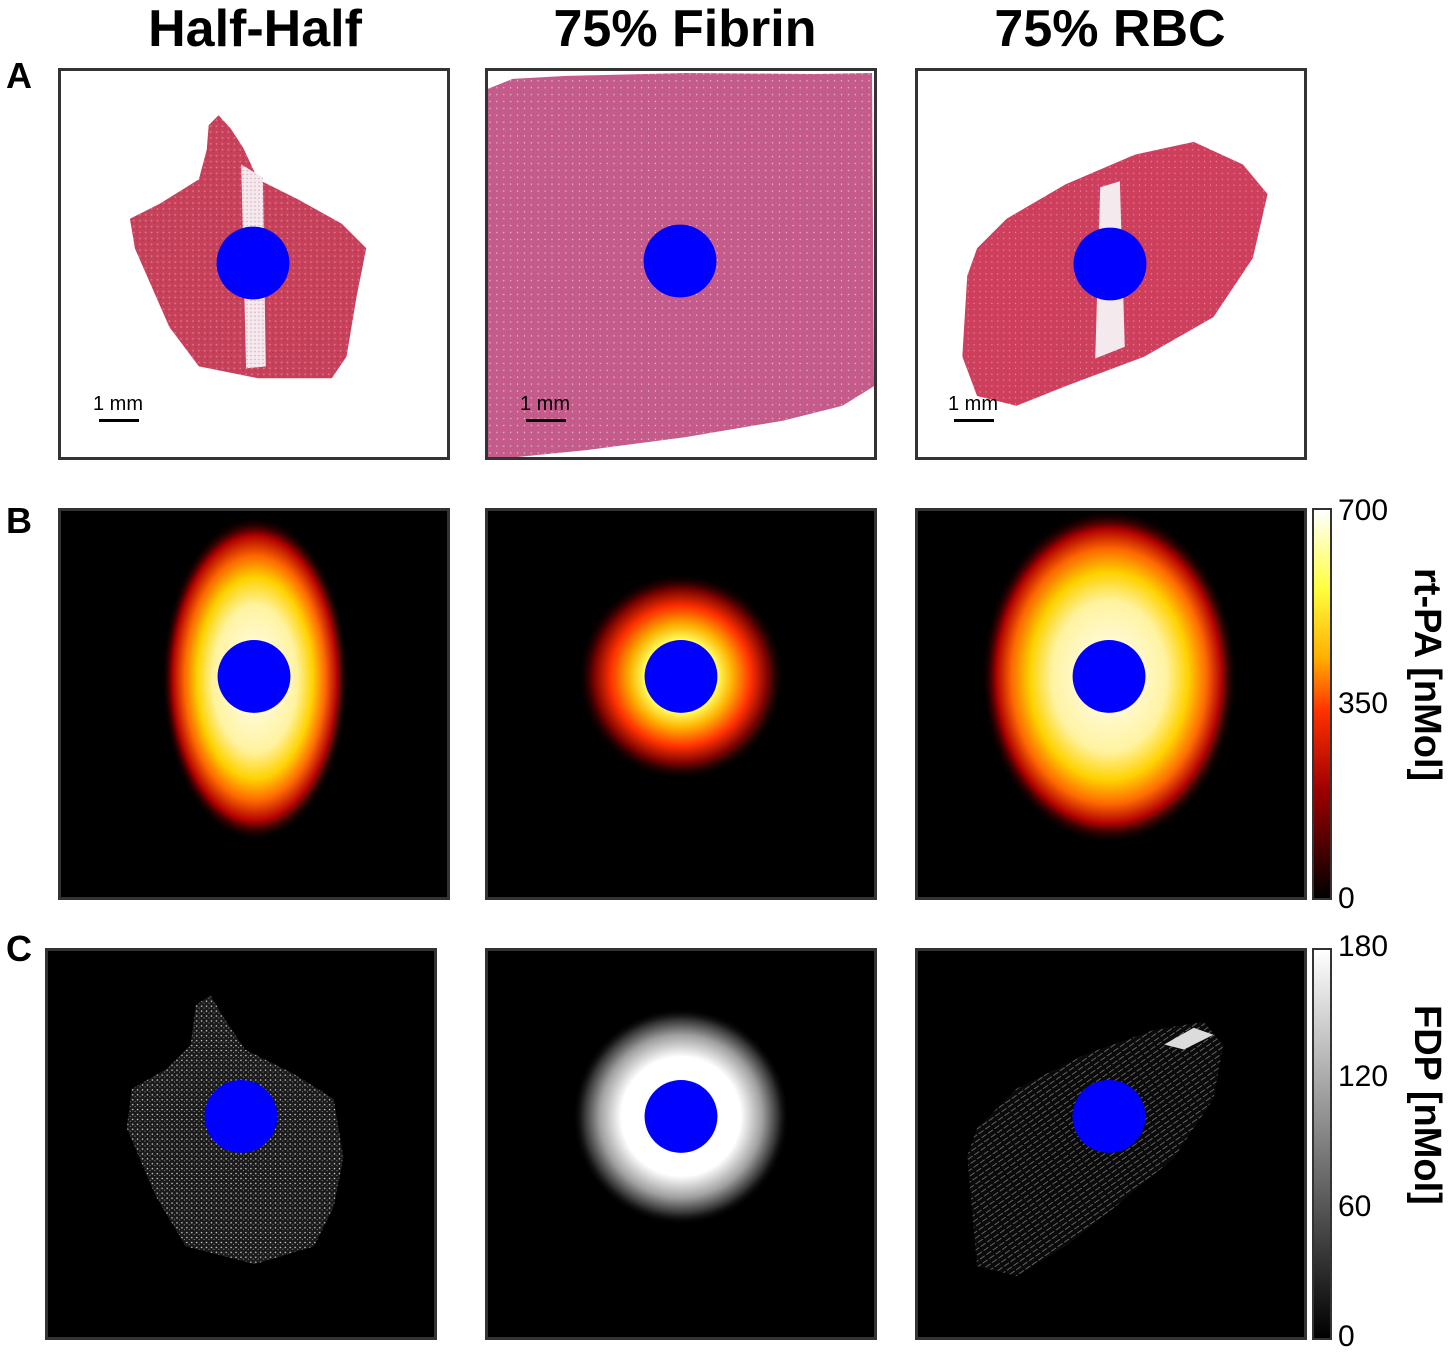 This screenshot has width=1450, height=1353. What do you see at coordinates (1346, 1336) in the screenshot?
I see `fdp-tick-0: 0` at bounding box center [1346, 1336].